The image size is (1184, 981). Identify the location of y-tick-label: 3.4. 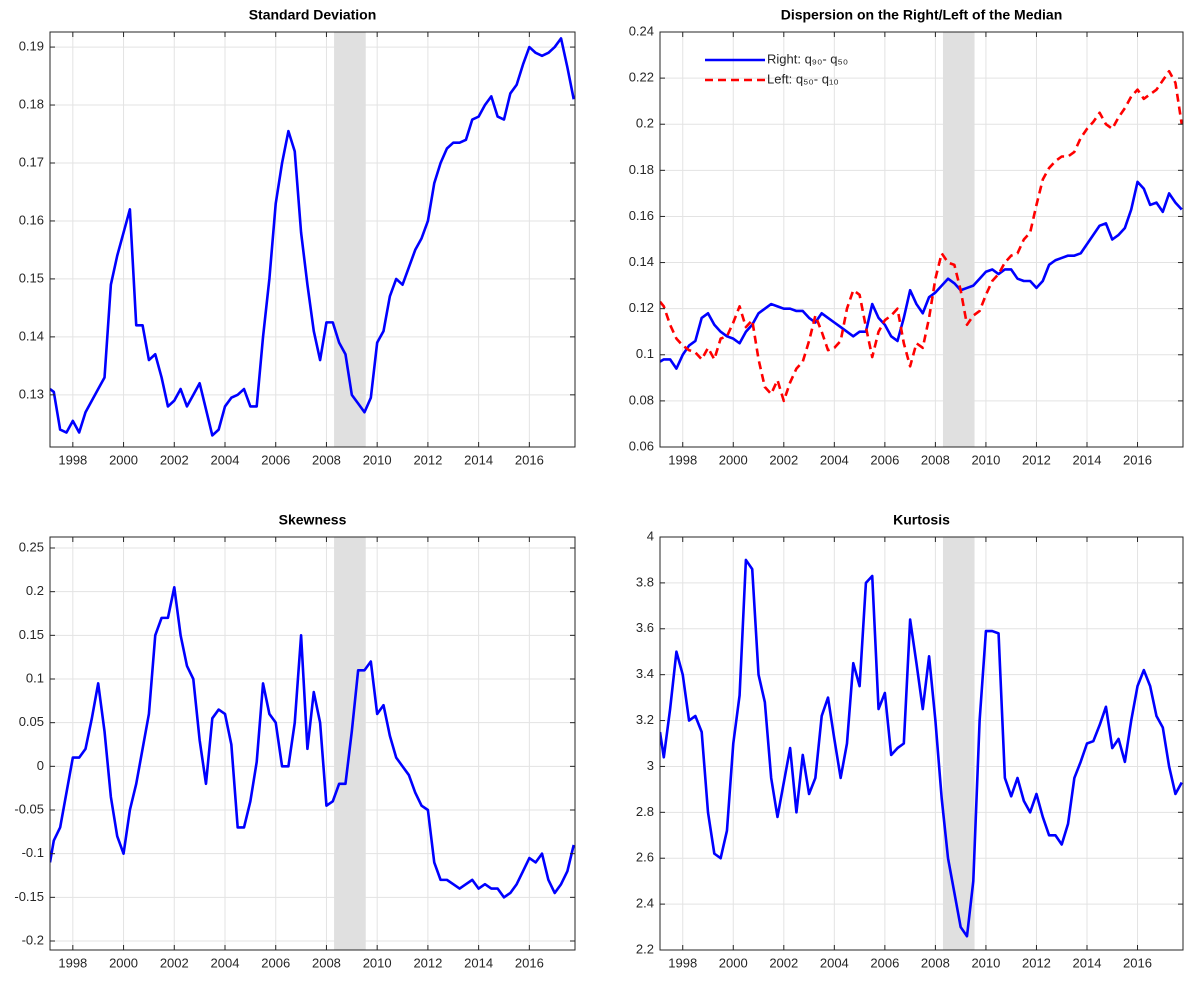
(645, 673).